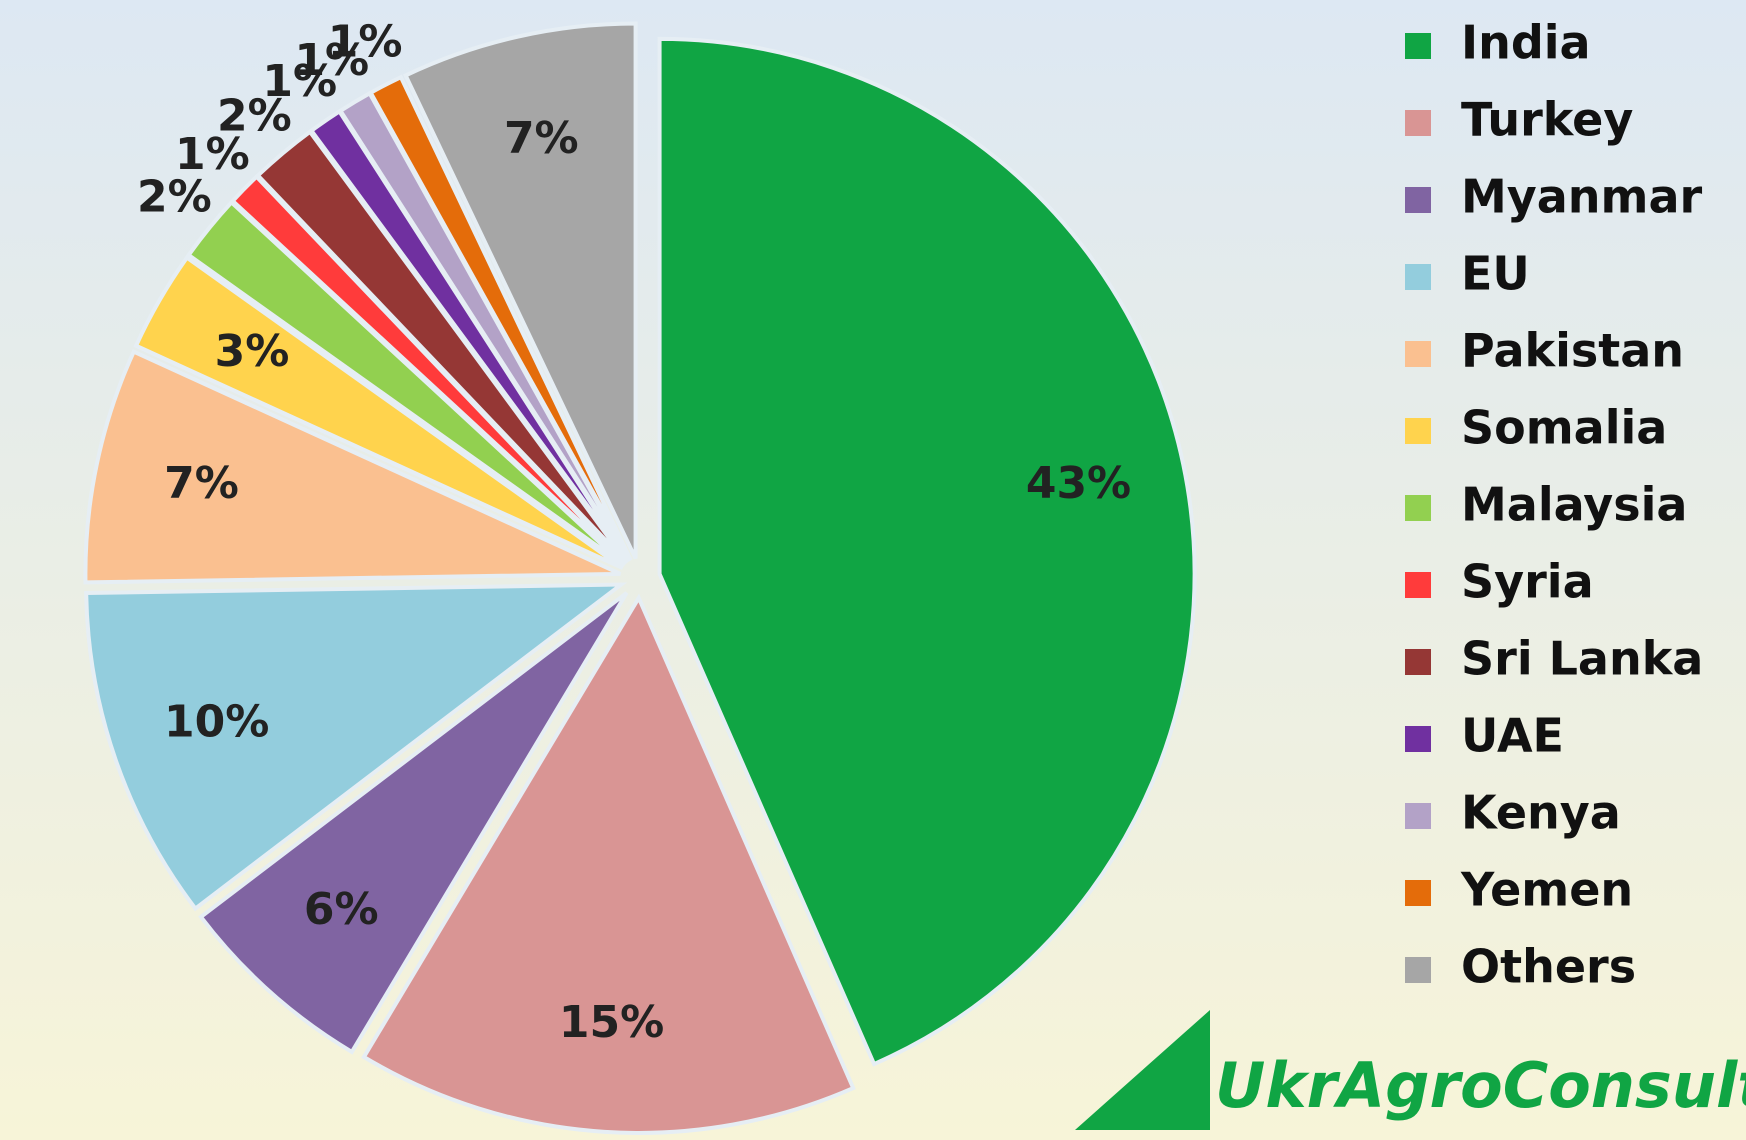 The height and width of the screenshot is (1140, 1746). I want to click on legend-label: India, so click(1526, 43).